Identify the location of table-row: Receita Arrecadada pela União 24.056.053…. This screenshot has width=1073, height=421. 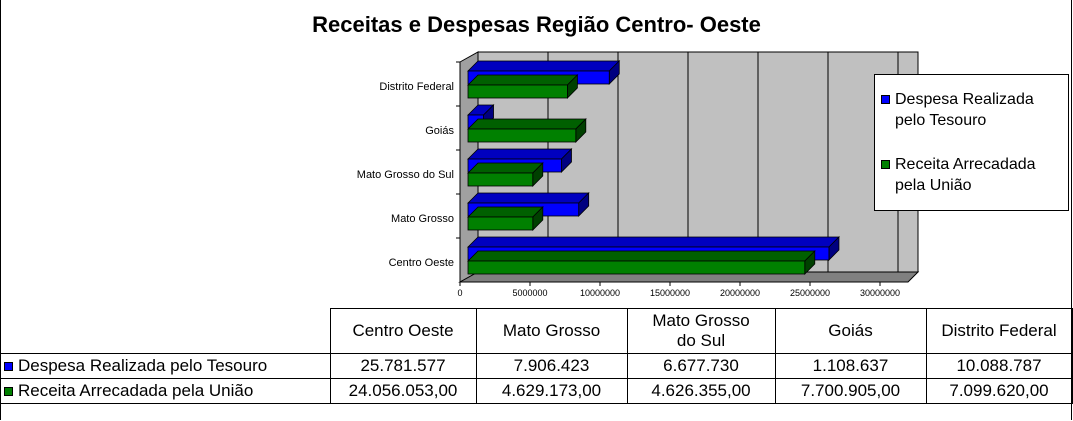
(536, 390).